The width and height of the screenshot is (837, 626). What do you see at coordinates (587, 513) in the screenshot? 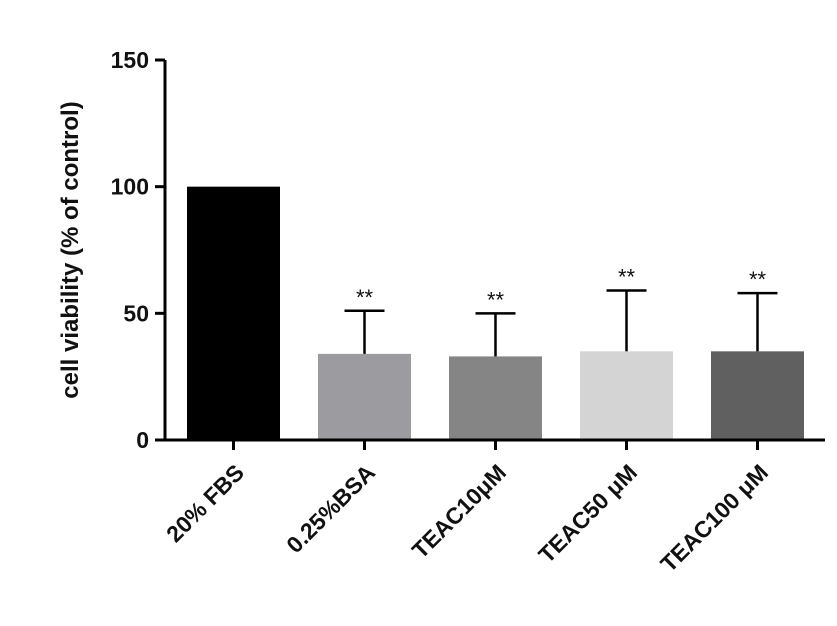
I see `x-category-label: TEAC50 μM` at bounding box center [587, 513].